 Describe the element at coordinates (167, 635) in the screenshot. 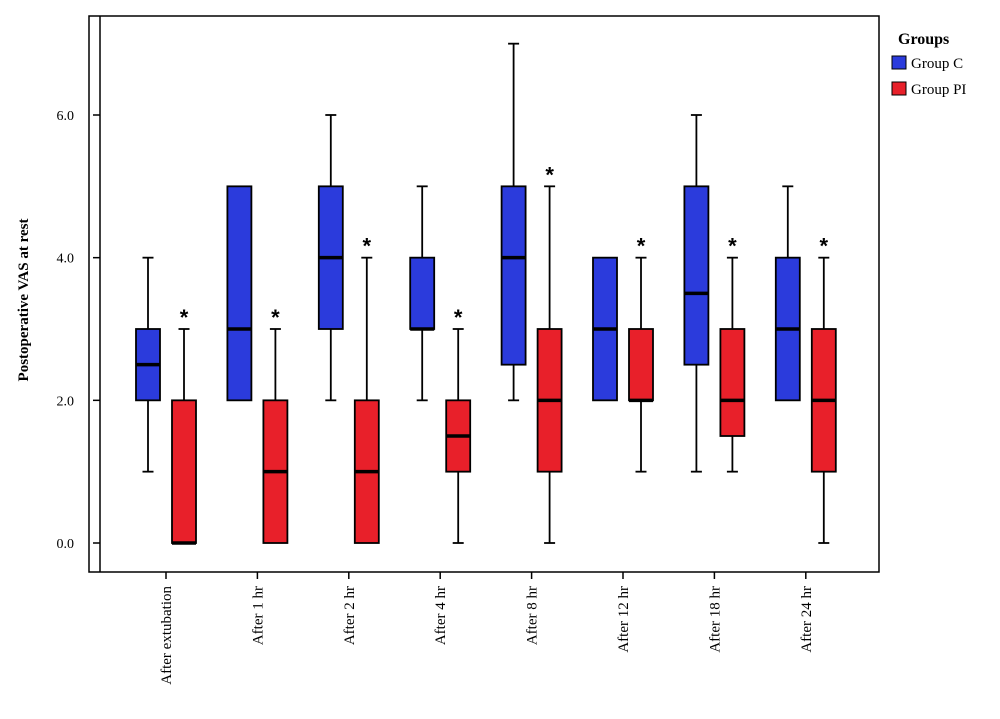

I see `x-tick-label: After extubation` at that location.